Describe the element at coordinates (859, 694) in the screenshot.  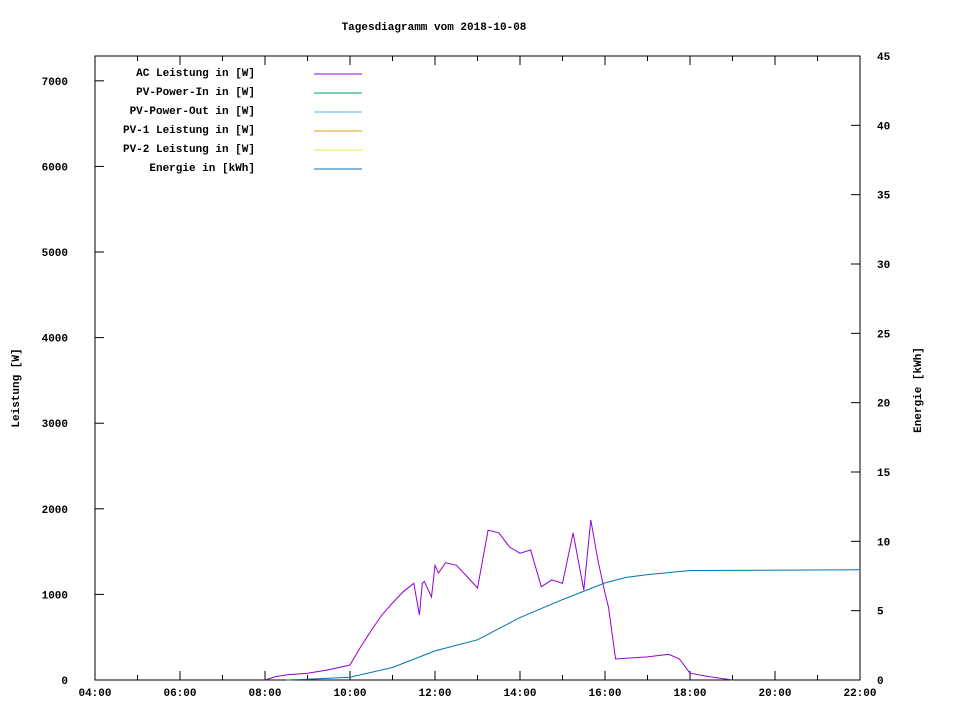
I see `x-tick-label: 22:00` at that location.